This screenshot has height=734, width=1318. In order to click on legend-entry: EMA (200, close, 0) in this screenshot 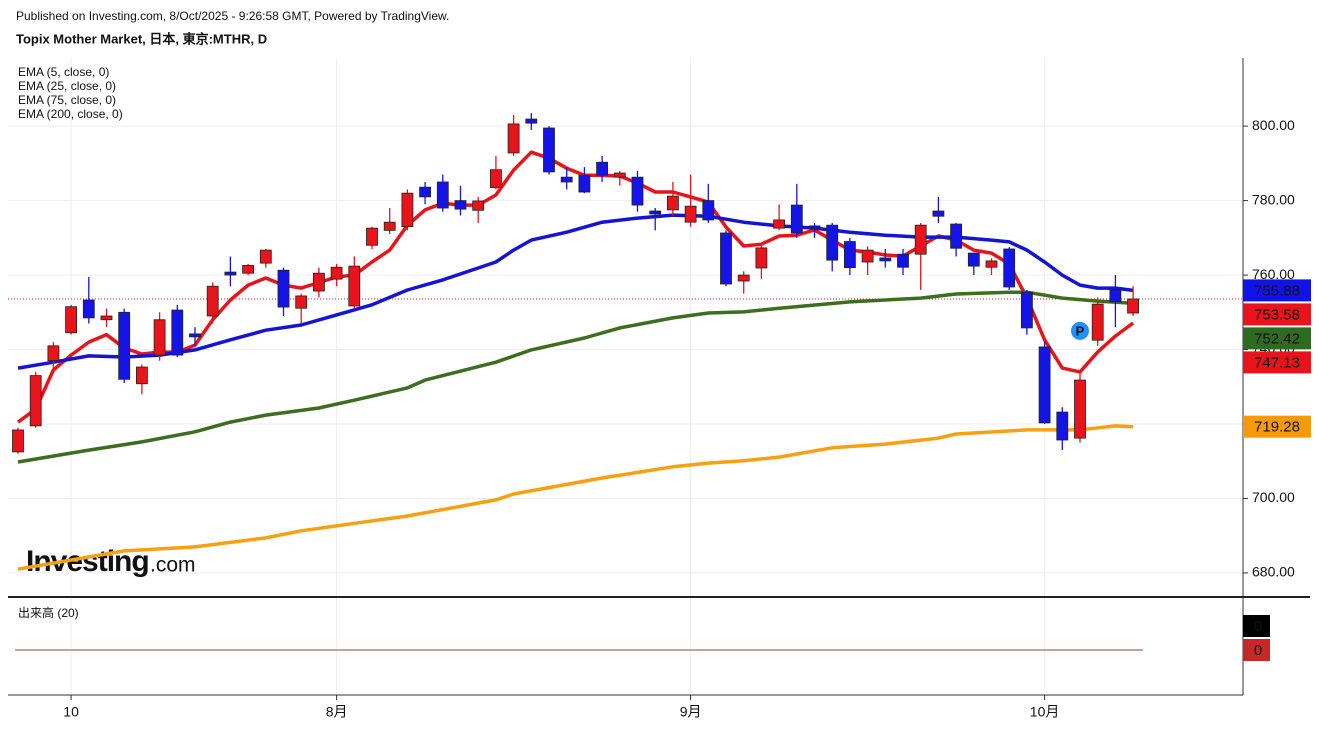, I will do `click(70, 114)`.